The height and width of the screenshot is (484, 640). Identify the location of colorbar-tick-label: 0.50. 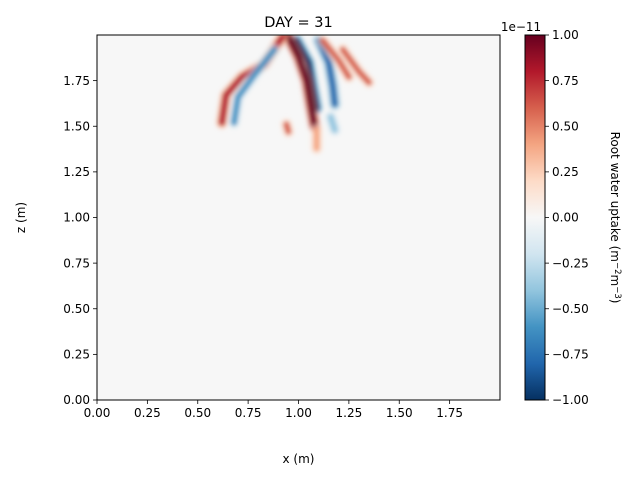
(565, 126).